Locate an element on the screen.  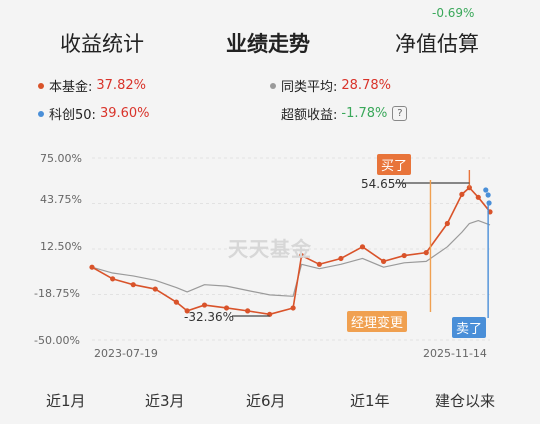
range-since-inception: 建仓以来 is located at coordinates (465, 401).